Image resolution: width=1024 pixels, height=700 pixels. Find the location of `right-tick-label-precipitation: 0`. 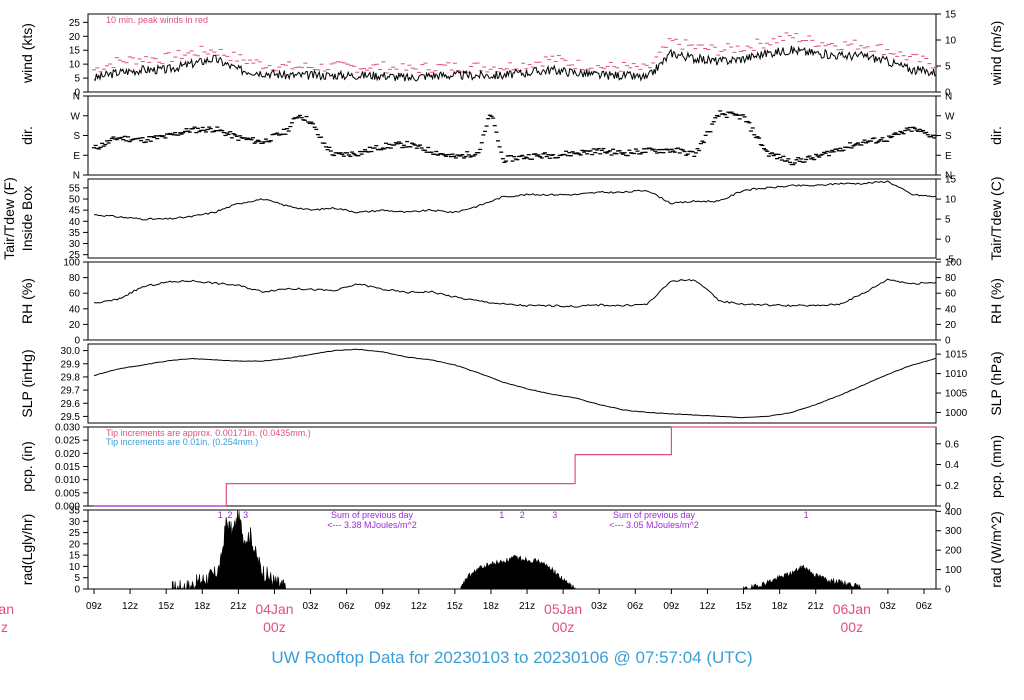

right-tick-label-precipitation: 0 is located at coordinates (948, 507).